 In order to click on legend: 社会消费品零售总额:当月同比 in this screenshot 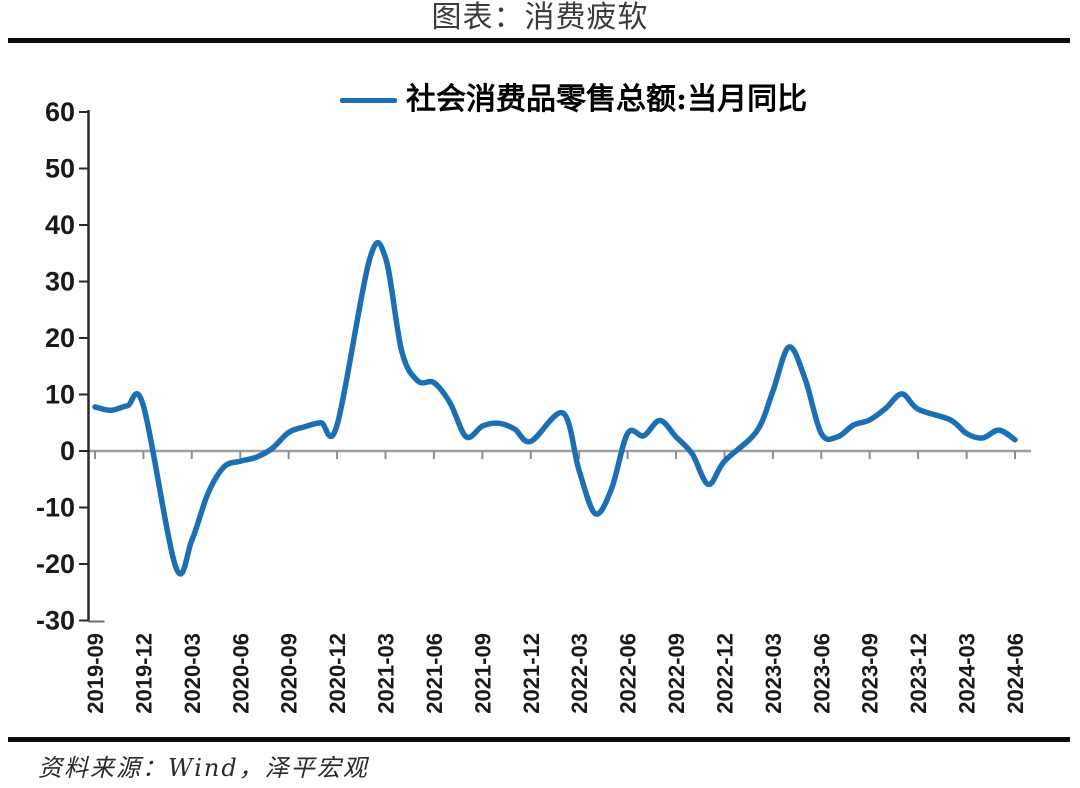, I will do `click(573, 100)`.